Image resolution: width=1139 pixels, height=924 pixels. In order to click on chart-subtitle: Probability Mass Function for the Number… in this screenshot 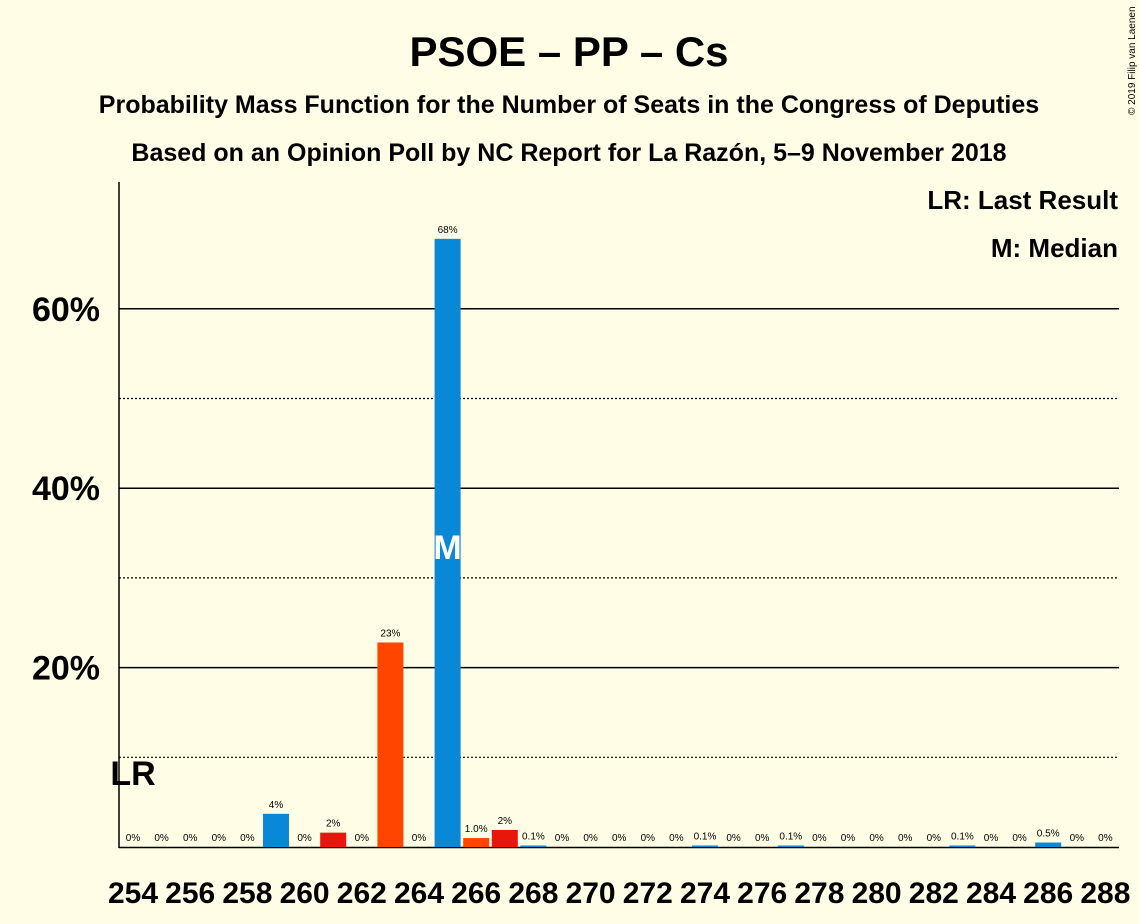, I will do `click(569, 105)`.